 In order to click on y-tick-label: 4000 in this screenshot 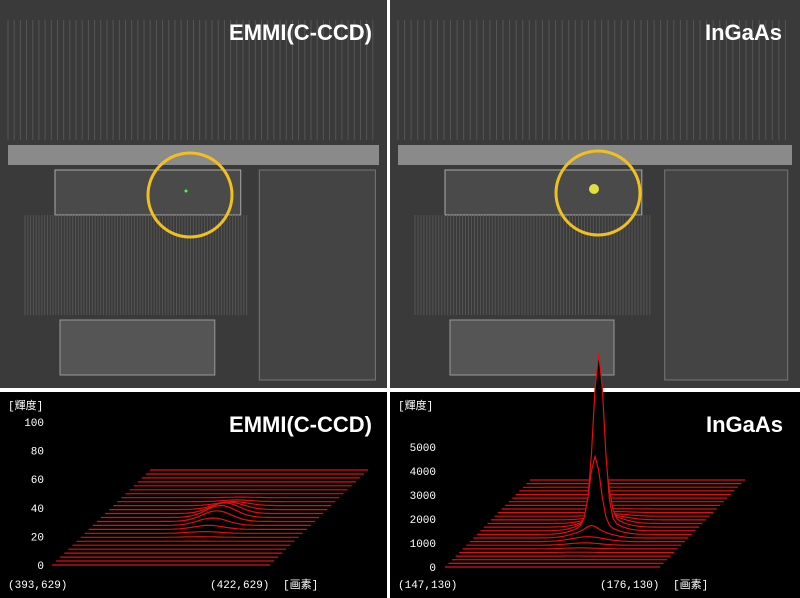, I will do `click(423, 473)`.